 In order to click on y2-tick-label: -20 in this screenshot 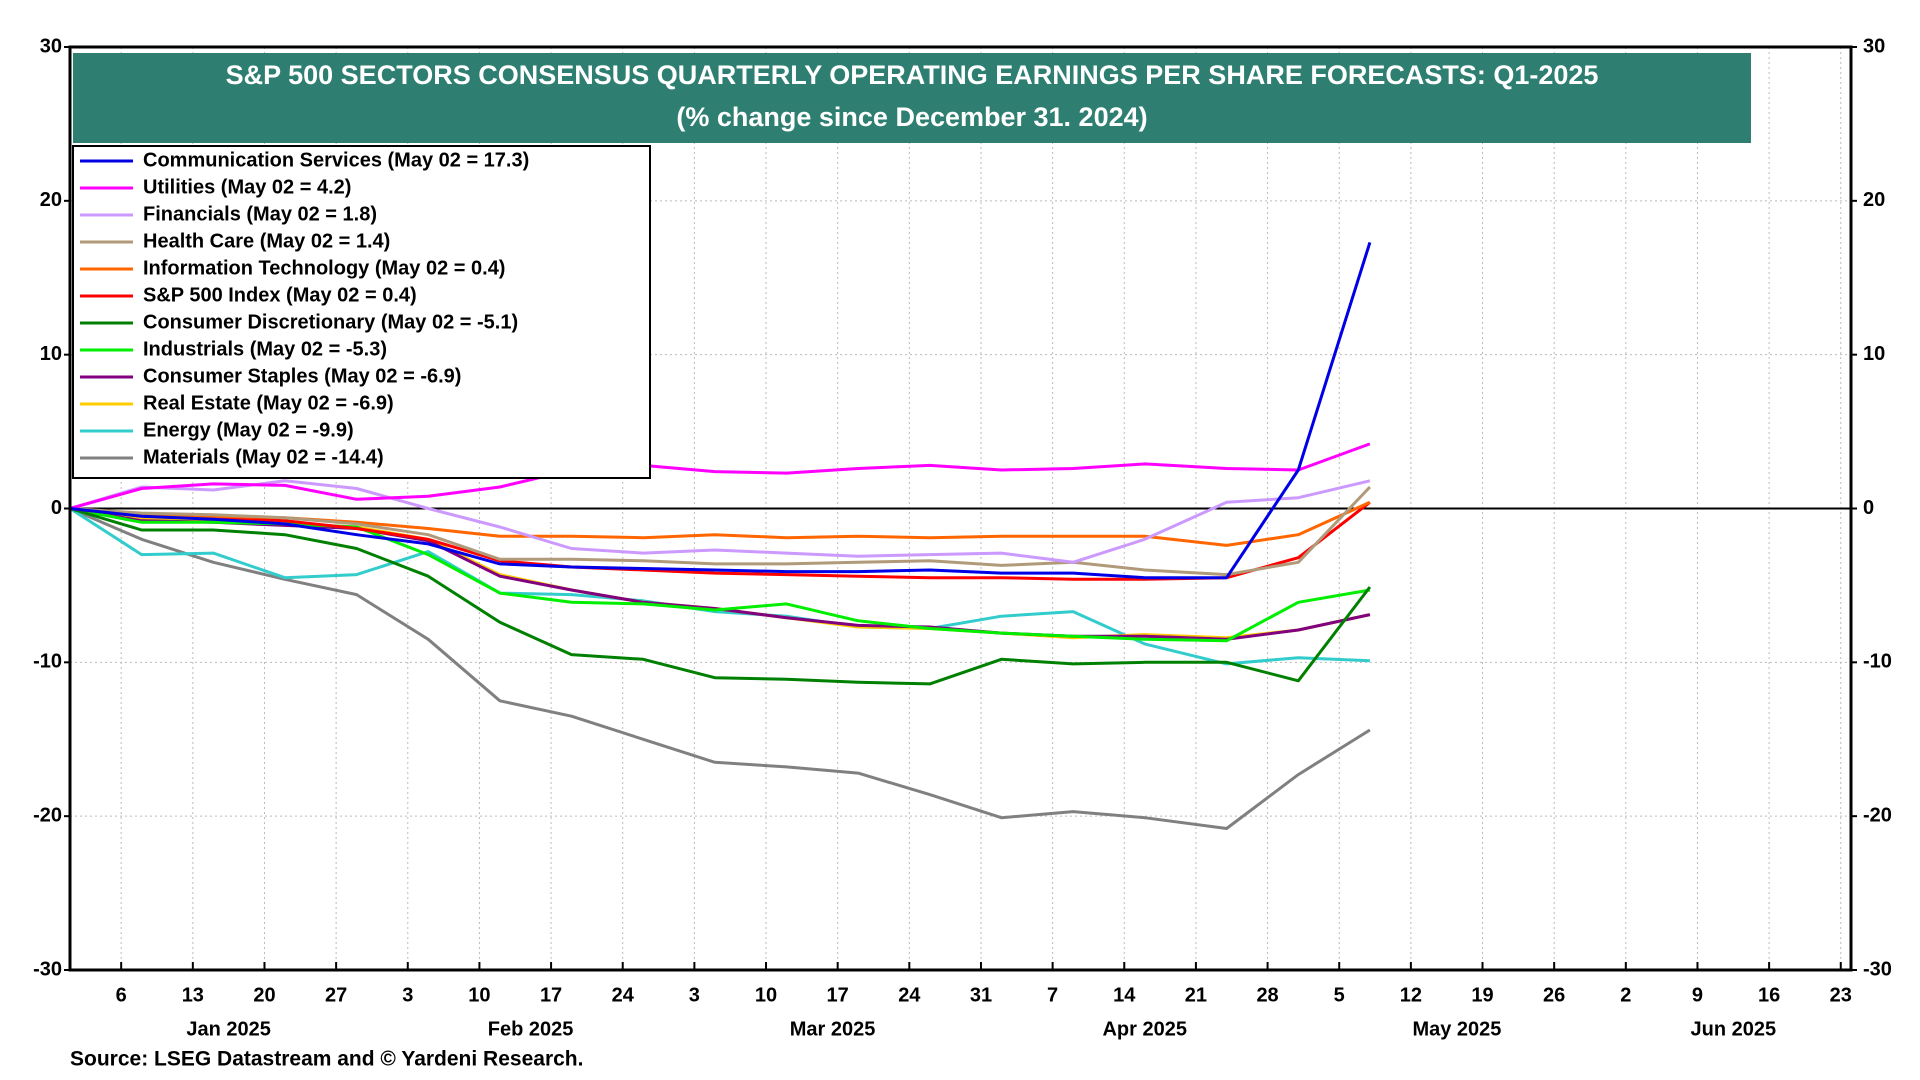, I will do `click(1877, 815)`.